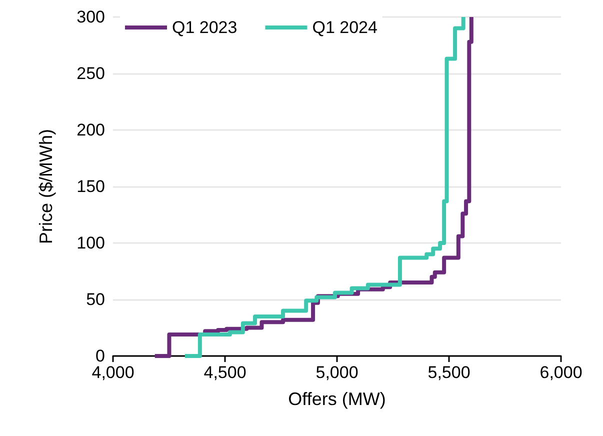 The height and width of the screenshot is (436, 603). Describe the element at coordinates (90, 73) in the screenshot. I see `y-tick-label: 250` at that location.